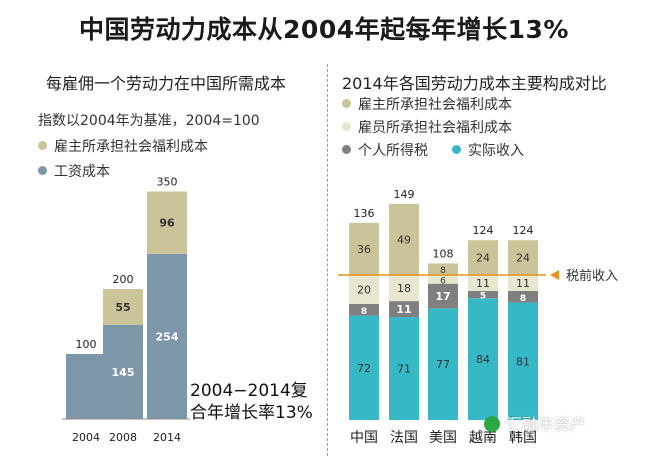 The image size is (648, 464). Describe the element at coordinates (496, 151) in the screenshot. I see `legend-label: 实际收入` at that location.